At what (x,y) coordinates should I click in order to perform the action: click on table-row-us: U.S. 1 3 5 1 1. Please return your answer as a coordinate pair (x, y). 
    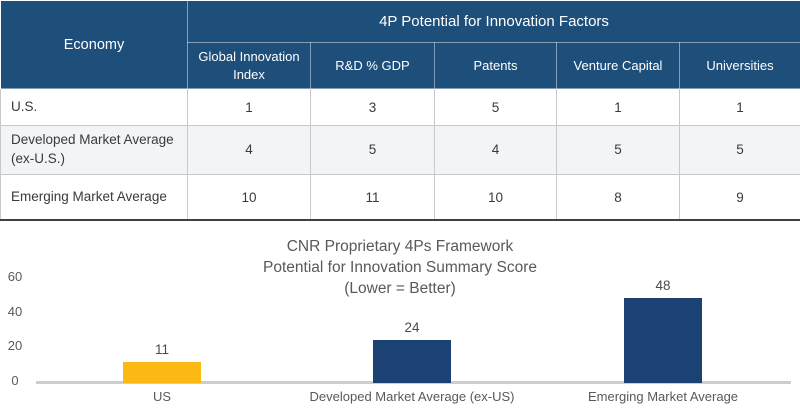
    Looking at the image, I should click on (400, 107).